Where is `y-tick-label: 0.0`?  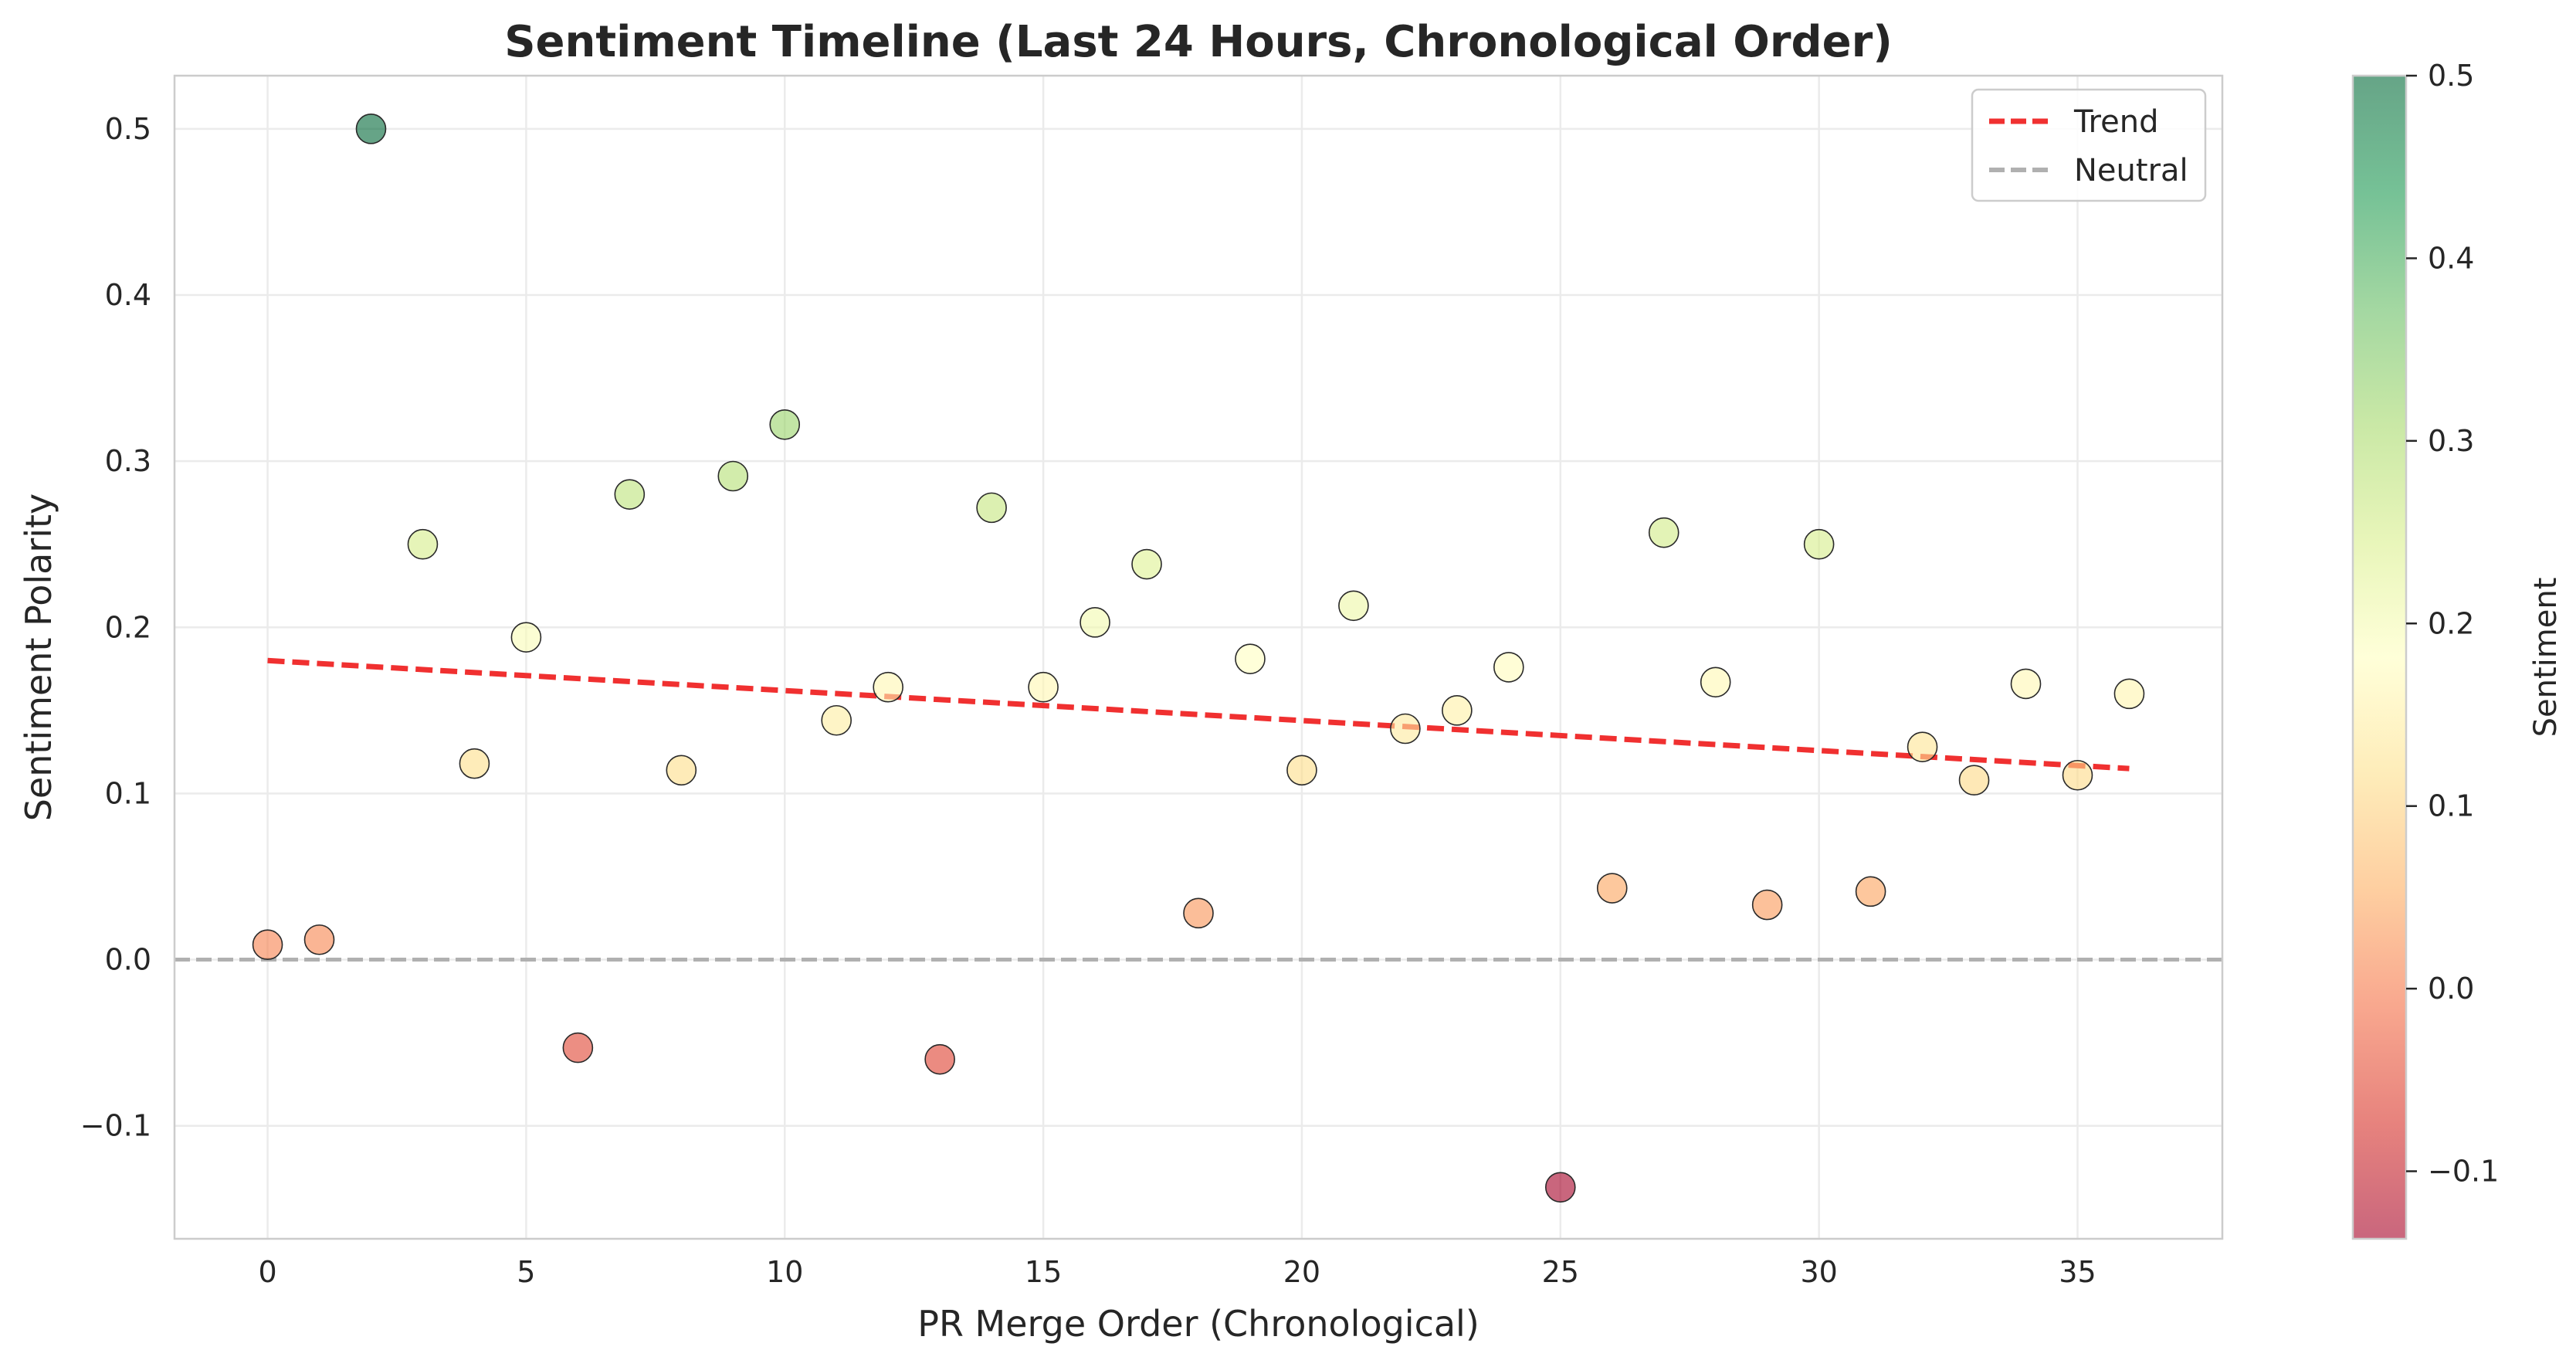
y-tick-label: 0.0 is located at coordinates (128, 960).